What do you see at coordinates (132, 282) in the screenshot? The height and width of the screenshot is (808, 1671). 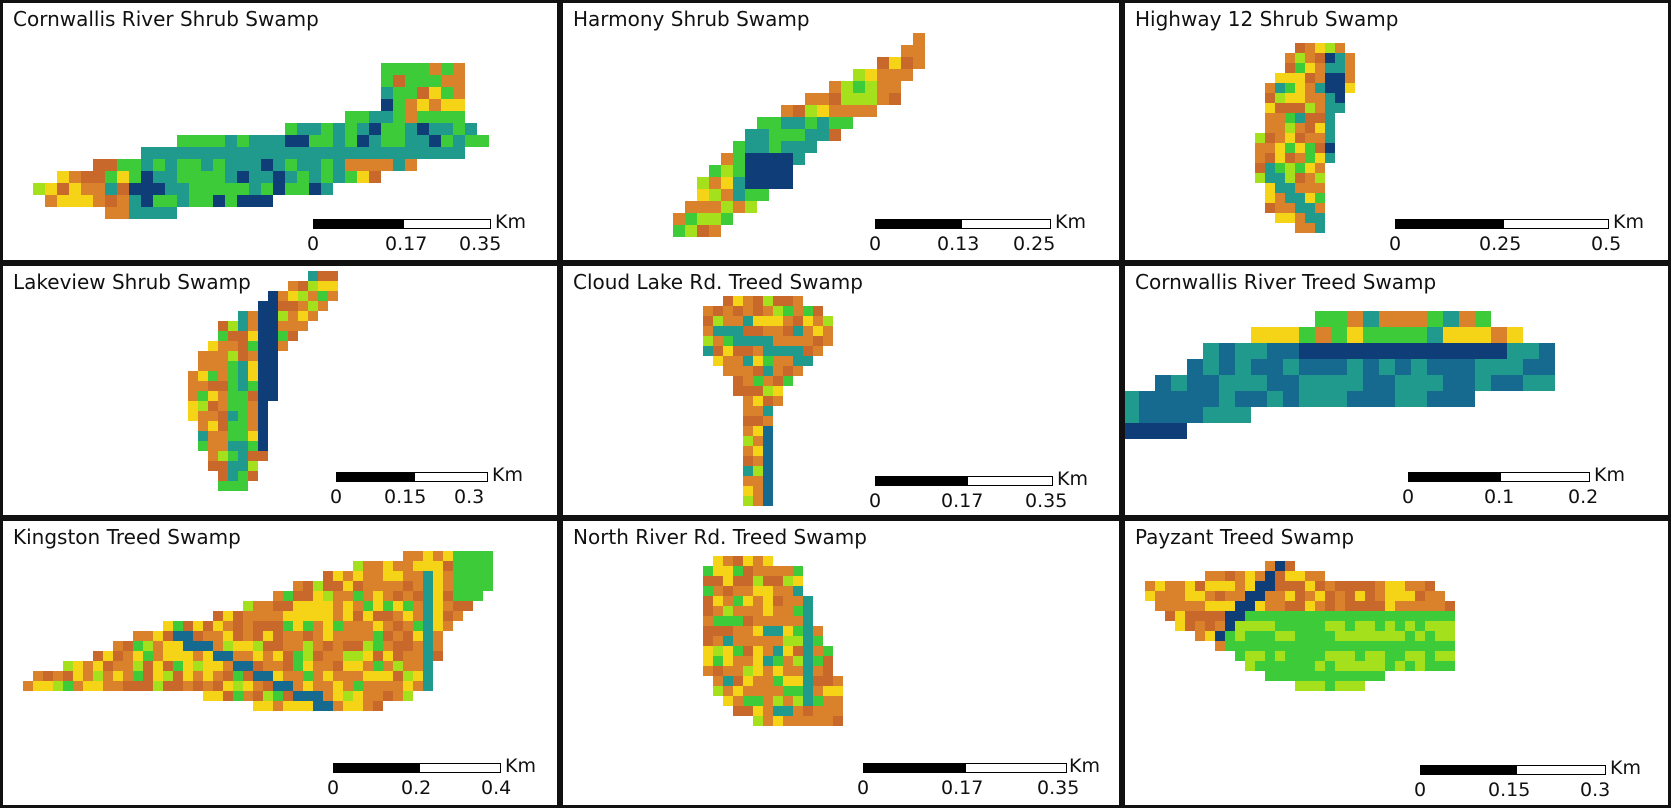 I see `panel-title: Lakeview Shrub Swamp` at bounding box center [132, 282].